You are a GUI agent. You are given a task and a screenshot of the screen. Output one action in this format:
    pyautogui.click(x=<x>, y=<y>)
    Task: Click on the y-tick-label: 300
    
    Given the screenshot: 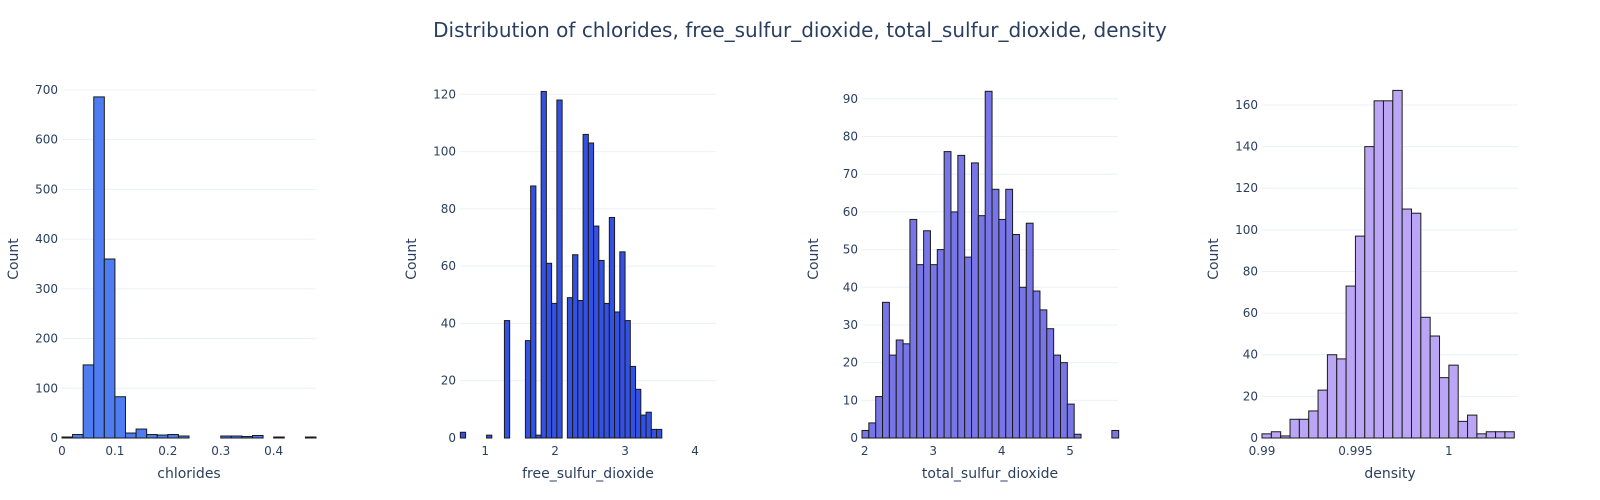 What is the action you would take?
    pyautogui.click(x=46, y=289)
    